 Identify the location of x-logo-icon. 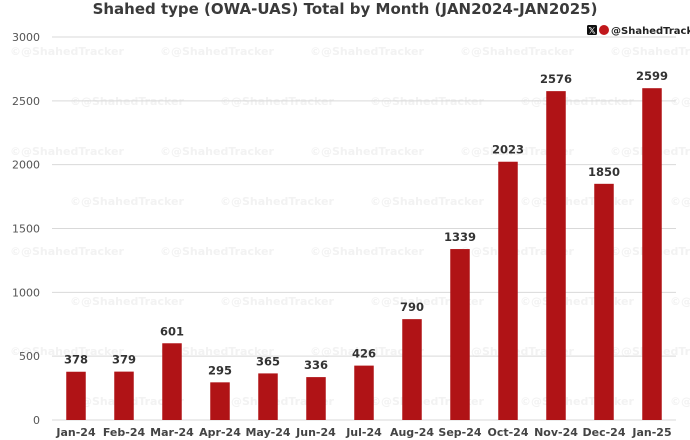
(592, 30).